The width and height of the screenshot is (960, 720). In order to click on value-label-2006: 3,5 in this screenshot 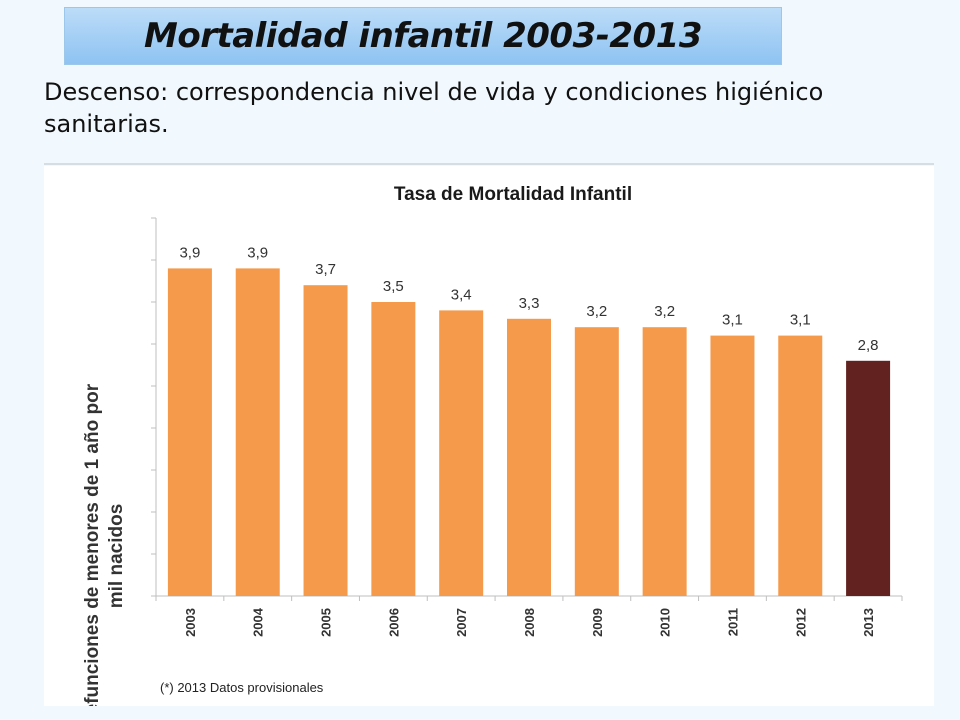, I will do `click(393, 286)`.